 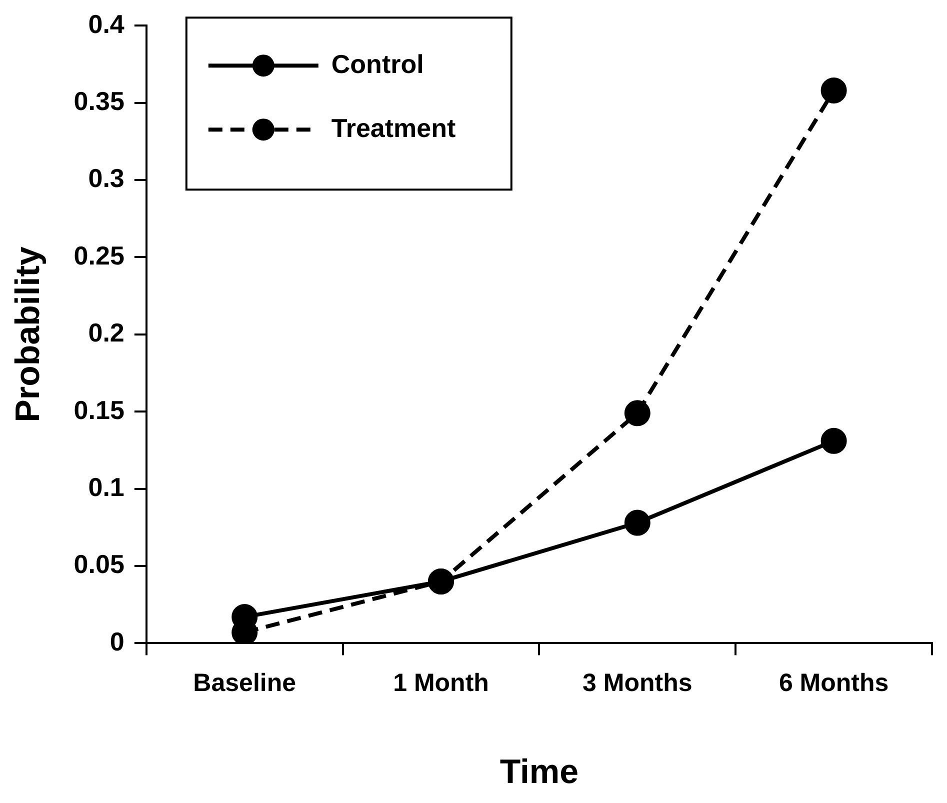 I want to click on x-tick-label: 6 Months, so click(x=833, y=683).